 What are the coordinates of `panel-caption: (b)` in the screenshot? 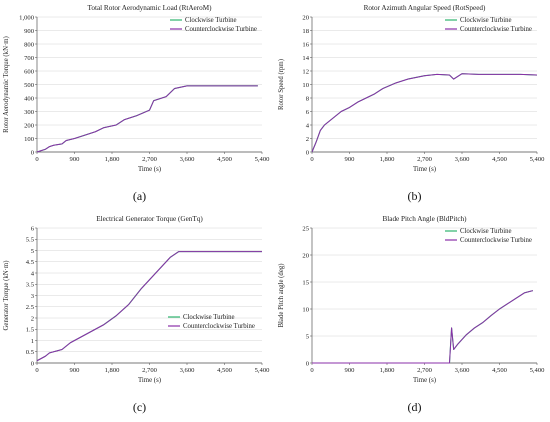 It's located at (415, 196).